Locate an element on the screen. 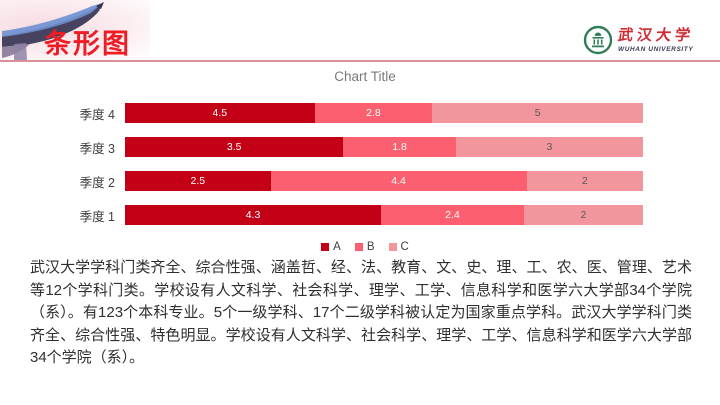 This screenshot has width=720, height=405. bar-row: 季度 2 2.5 4.4 2 is located at coordinates (365, 181).